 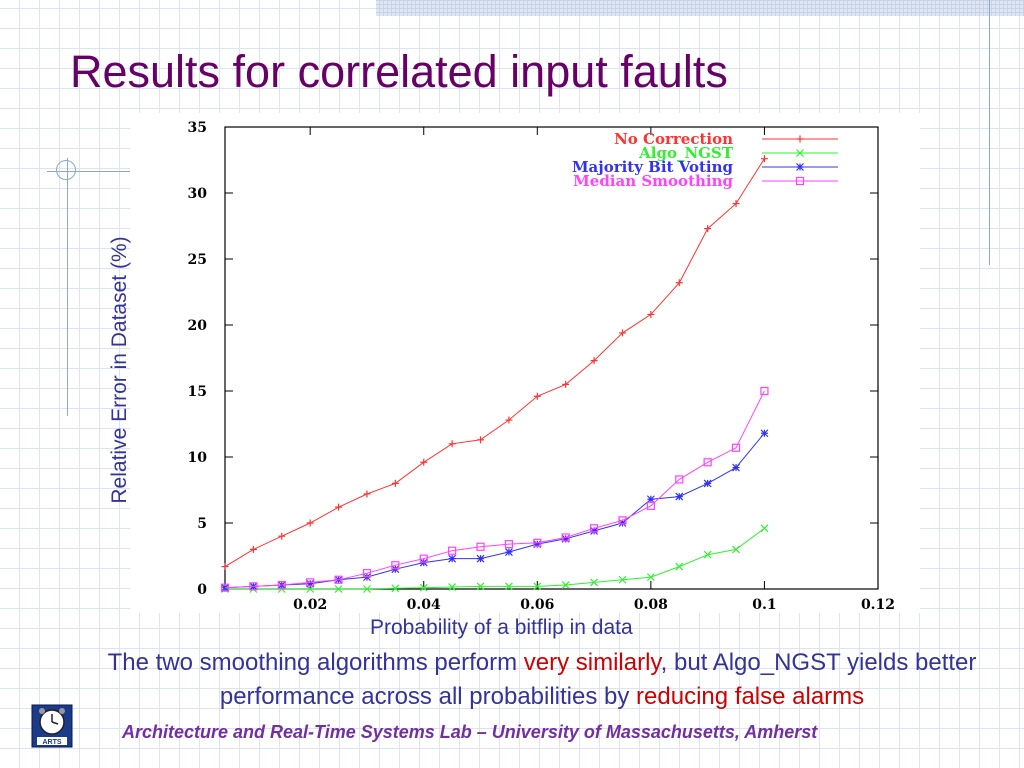 What do you see at coordinates (67, 287) in the screenshot?
I see `decorative-vertical-line-left` at bounding box center [67, 287].